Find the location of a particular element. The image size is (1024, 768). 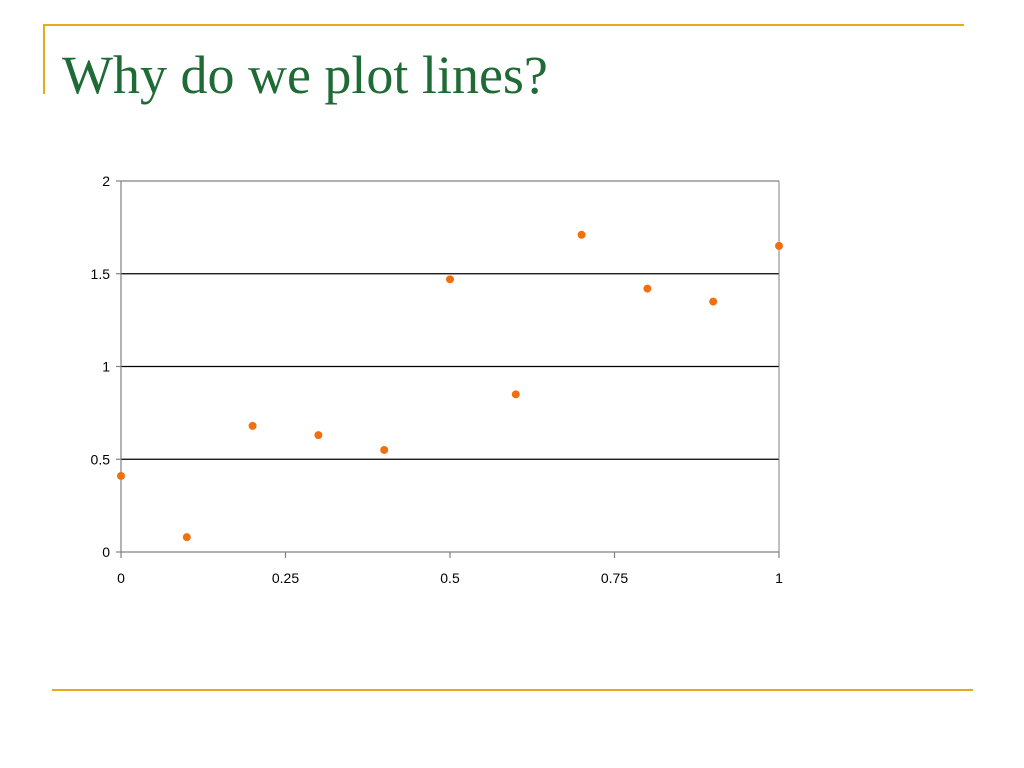

slide-title: Why do we plot lines? is located at coordinates (305, 75).